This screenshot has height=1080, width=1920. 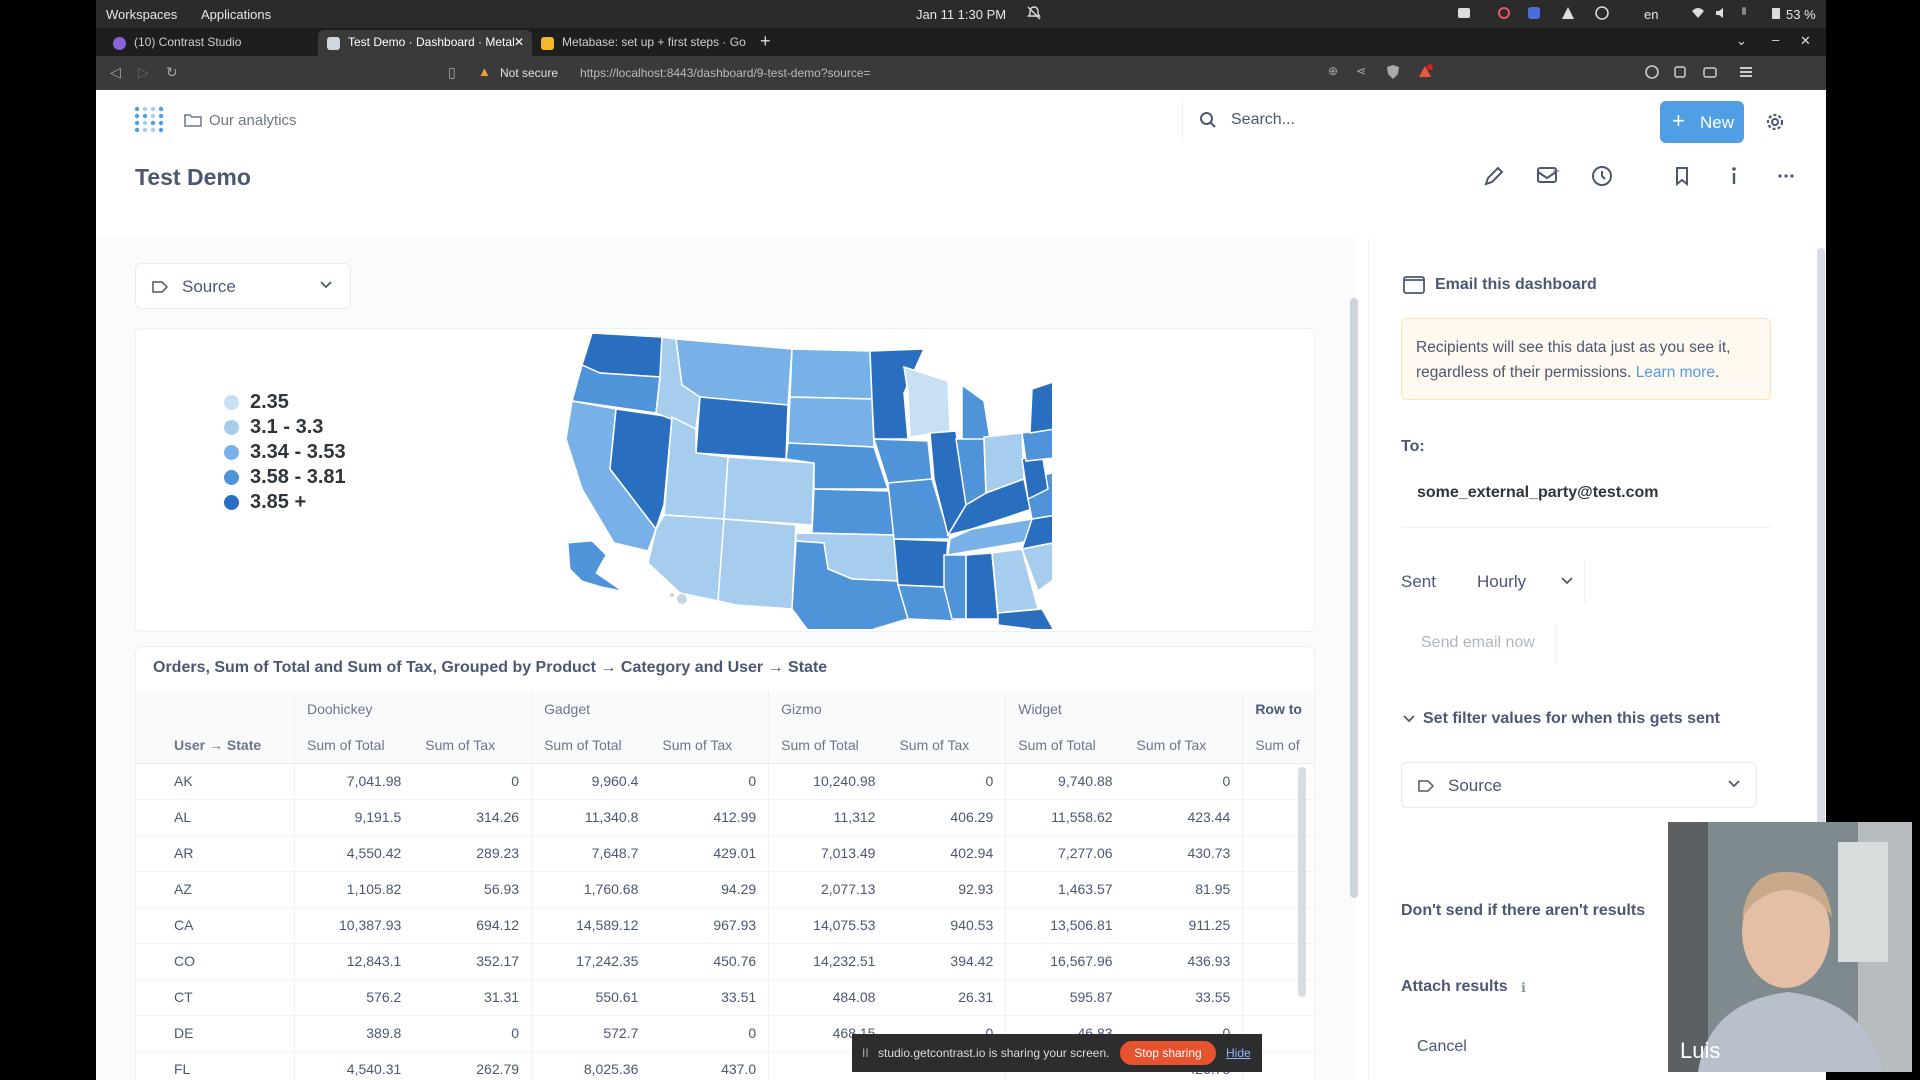 What do you see at coordinates (802, 479) in the screenshot?
I see `us-choropleth-map` at bounding box center [802, 479].